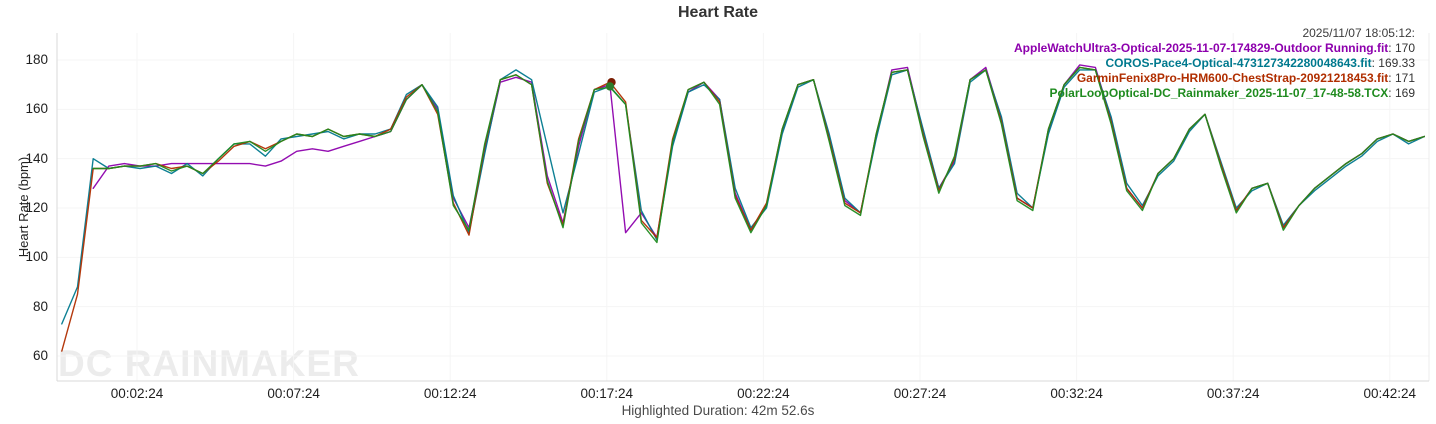 Image resolution: width=1436 pixels, height=424 pixels. I want to click on legend-series-value: : 171, so click(1401, 78).